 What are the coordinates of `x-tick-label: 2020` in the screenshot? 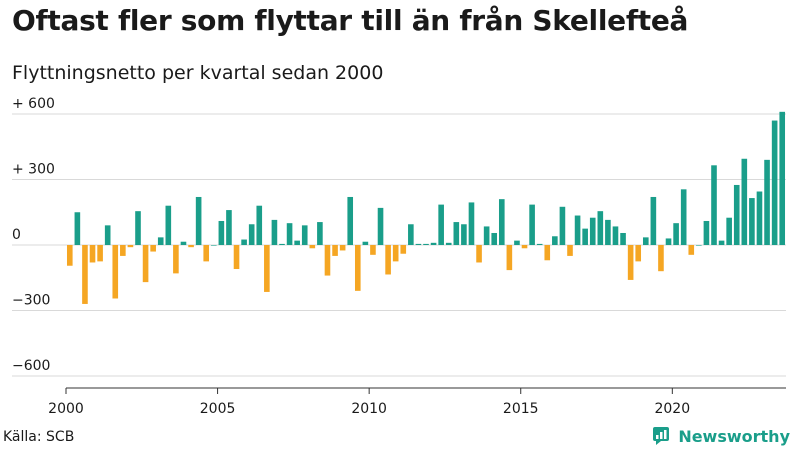 It's located at (672, 409).